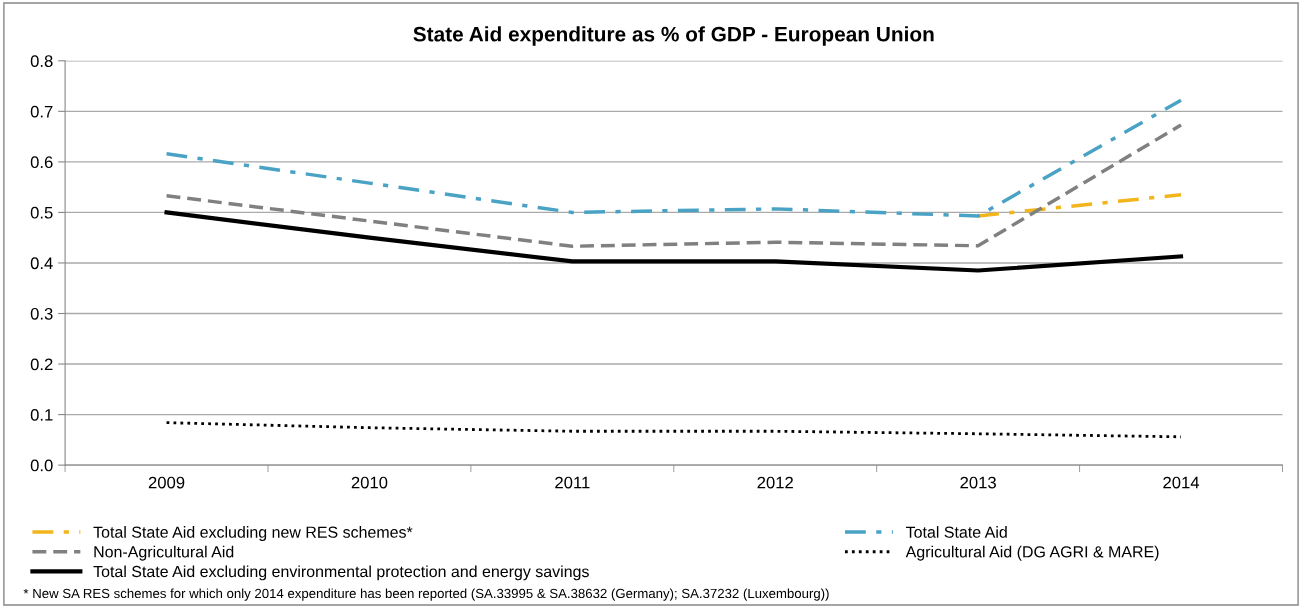 Image resolution: width=1302 pixels, height=608 pixels. I want to click on text: * New SA RES schemes for which only 2014 expenditure has been reported (SA.33995 & SA.38632 (Germany); SA.37232 (Luxembourg)), so click(426, 594).